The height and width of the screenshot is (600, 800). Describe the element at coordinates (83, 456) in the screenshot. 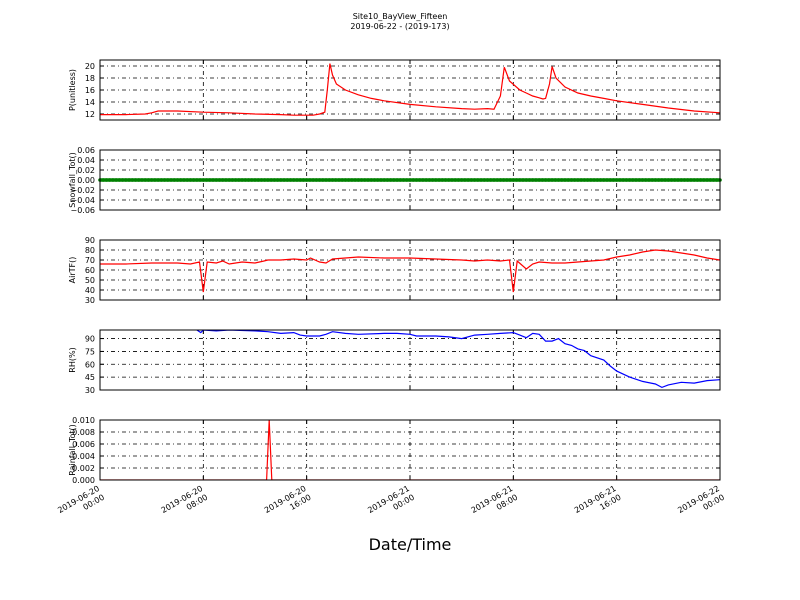

I see `y-tick-label: 0.004` at that location.